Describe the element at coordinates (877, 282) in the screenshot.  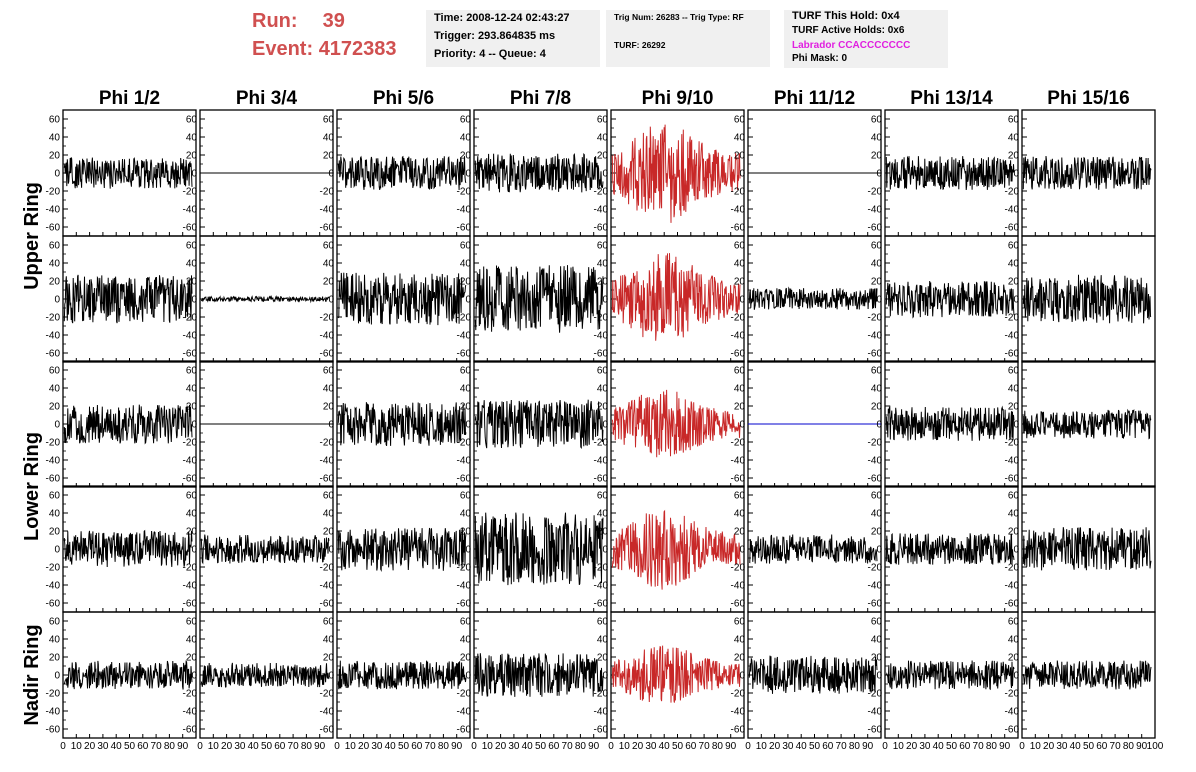
I see `y-tick-label-r1-c6: 20` at that location.